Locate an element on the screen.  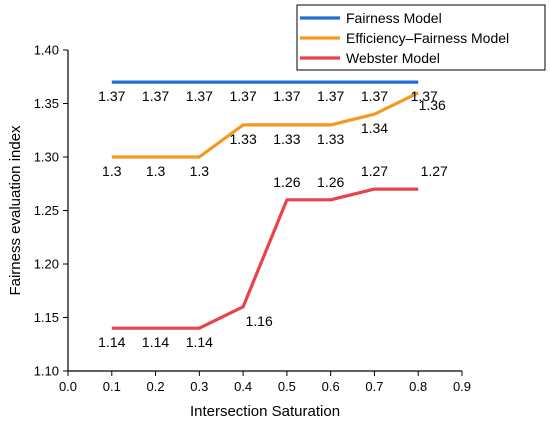
x-tick-label: 0.3 is located at coordinates (199, 386).